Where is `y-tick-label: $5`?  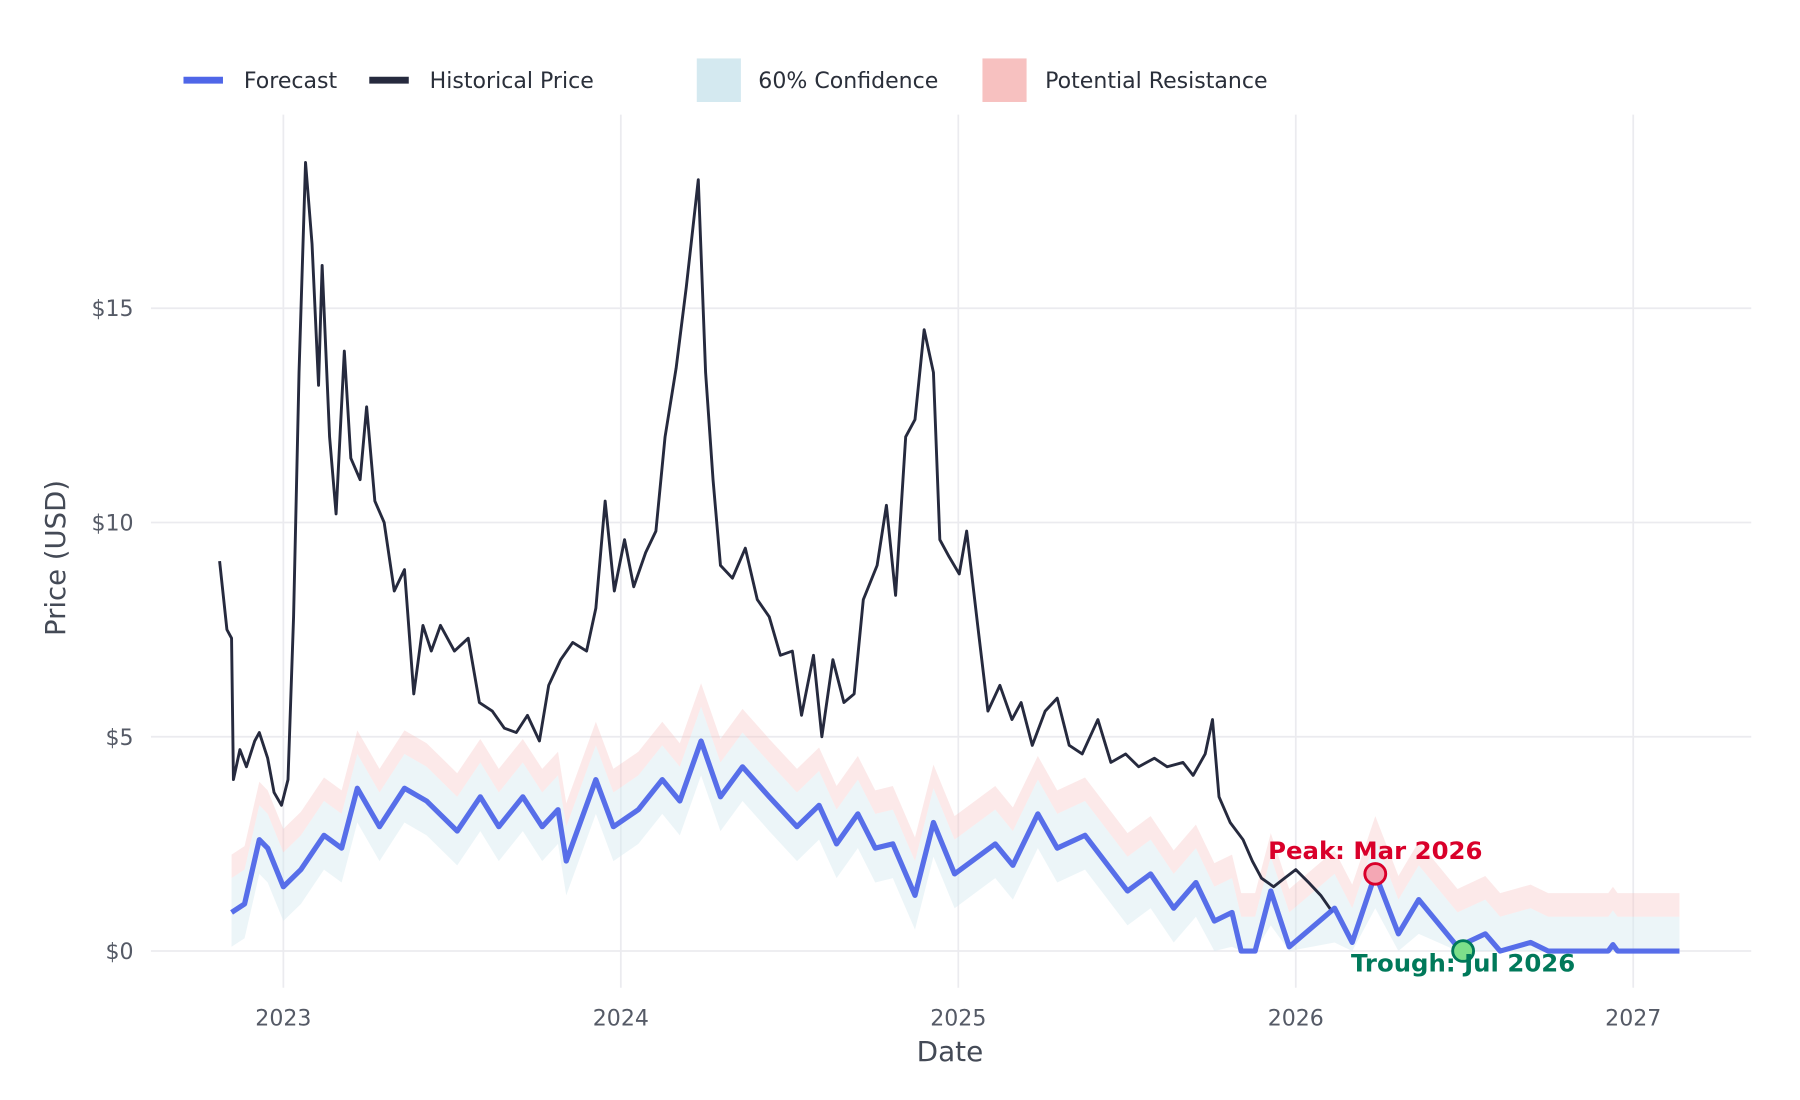
y-tick-label: $5 is located at coordinates (119, 738).